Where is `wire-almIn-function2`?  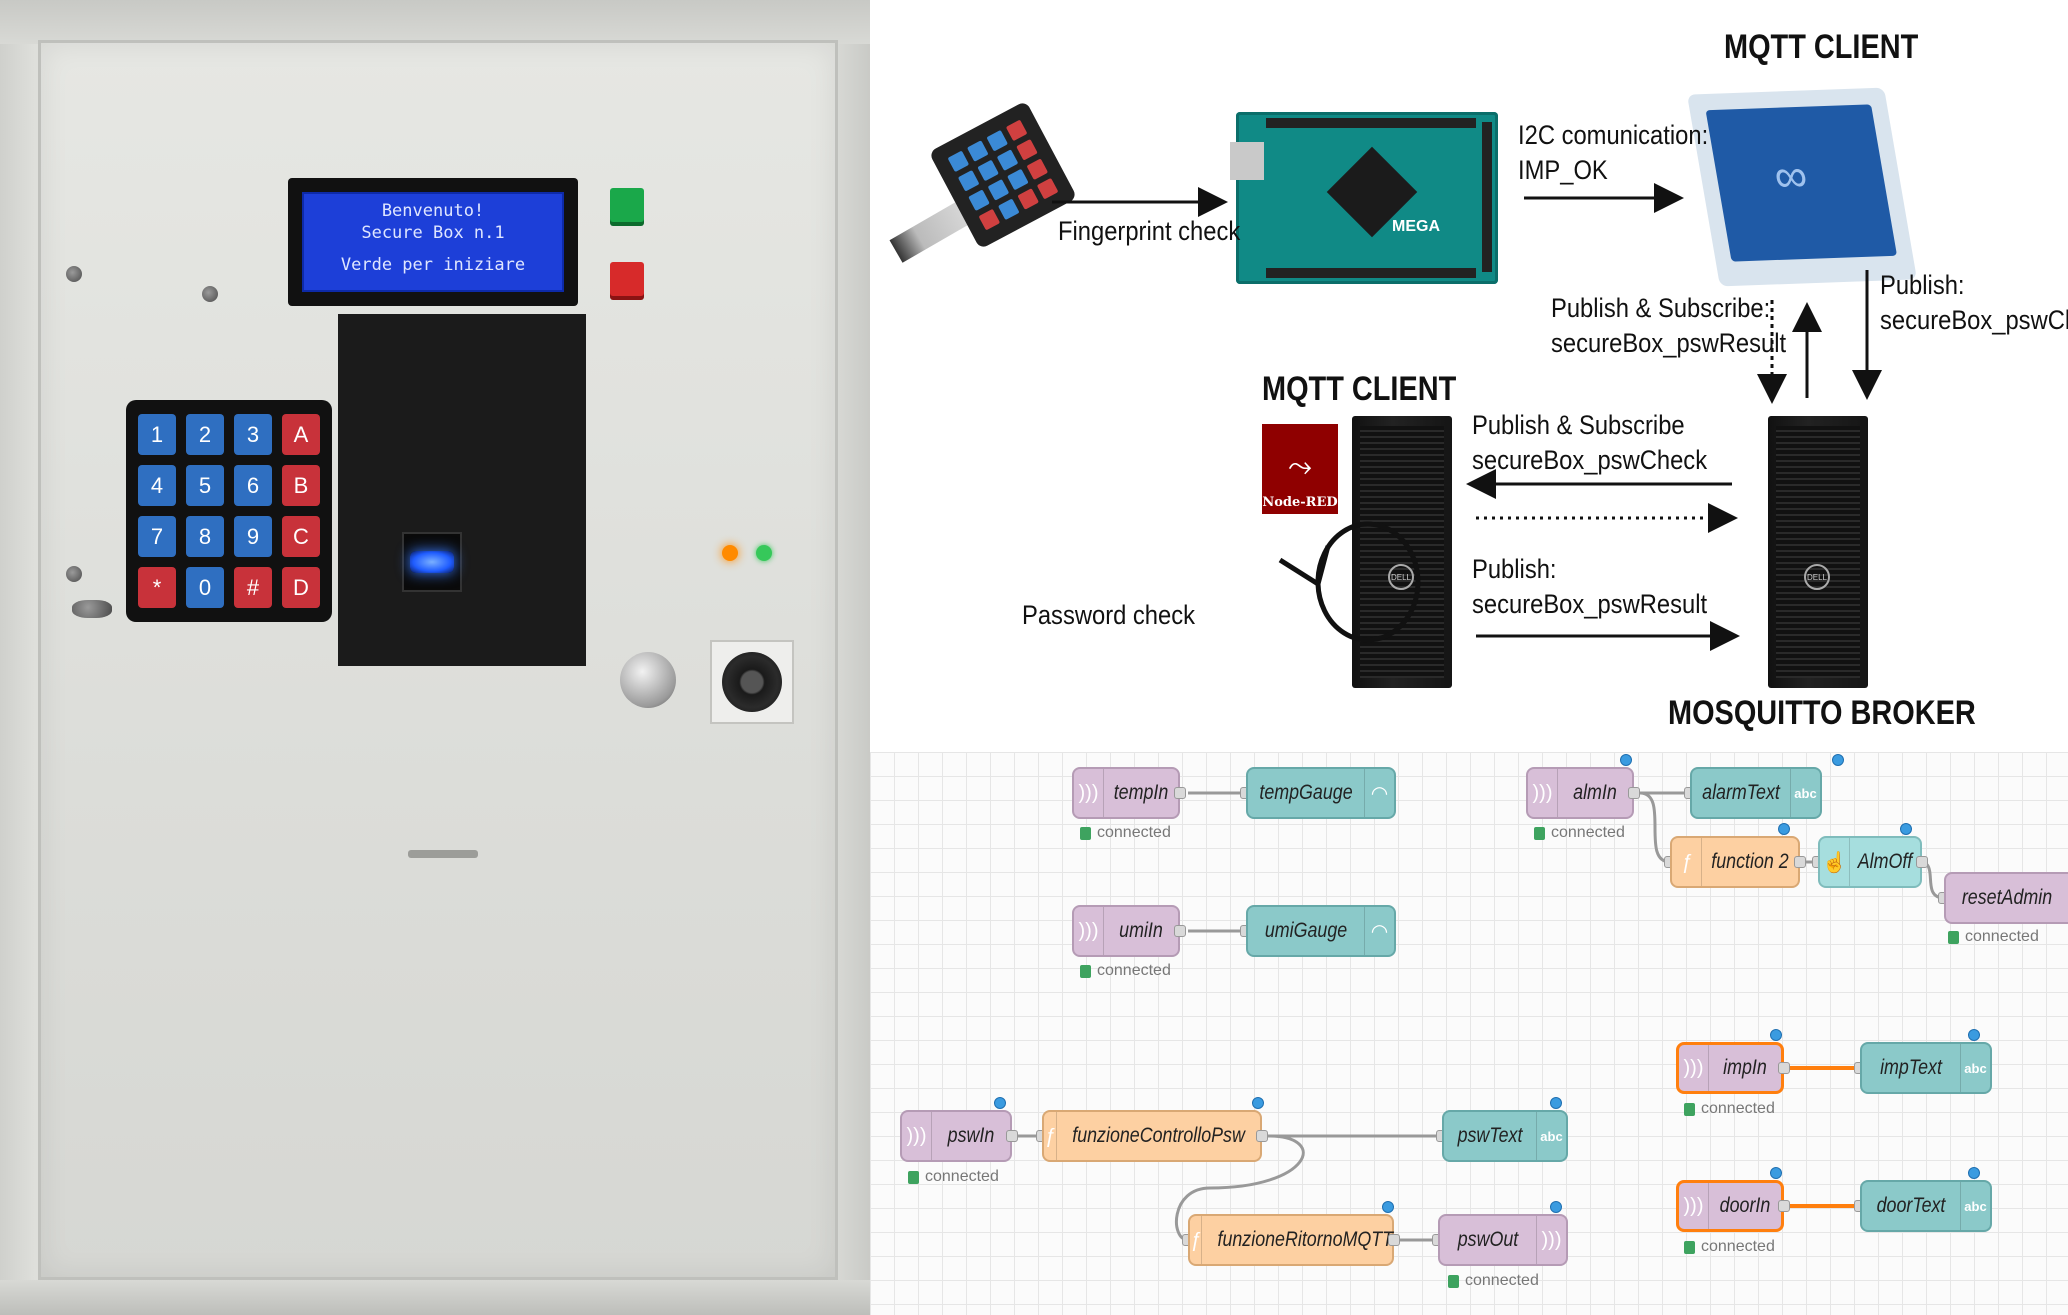 wire-almIn-function2 is located at coordinates (1655, 827).